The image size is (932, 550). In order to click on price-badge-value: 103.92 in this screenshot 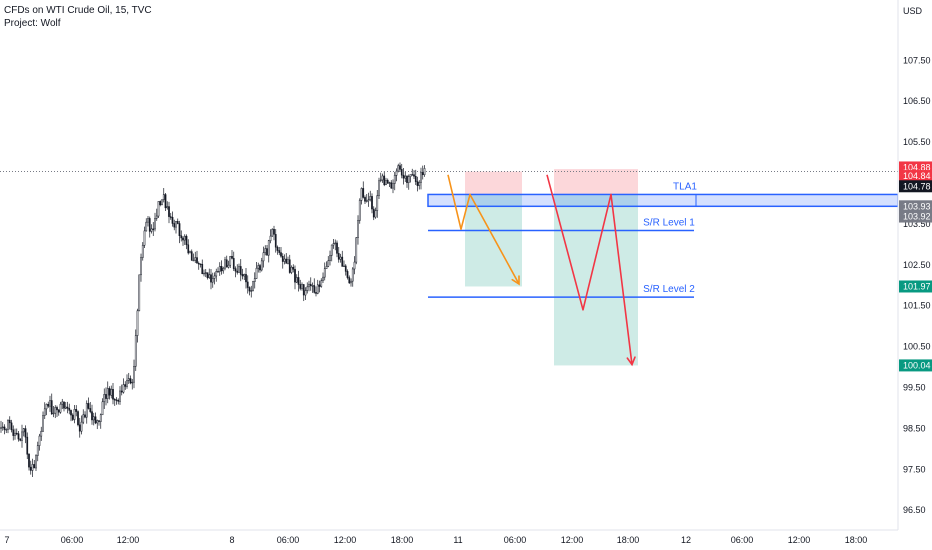, I will do `click(917, 217)`.